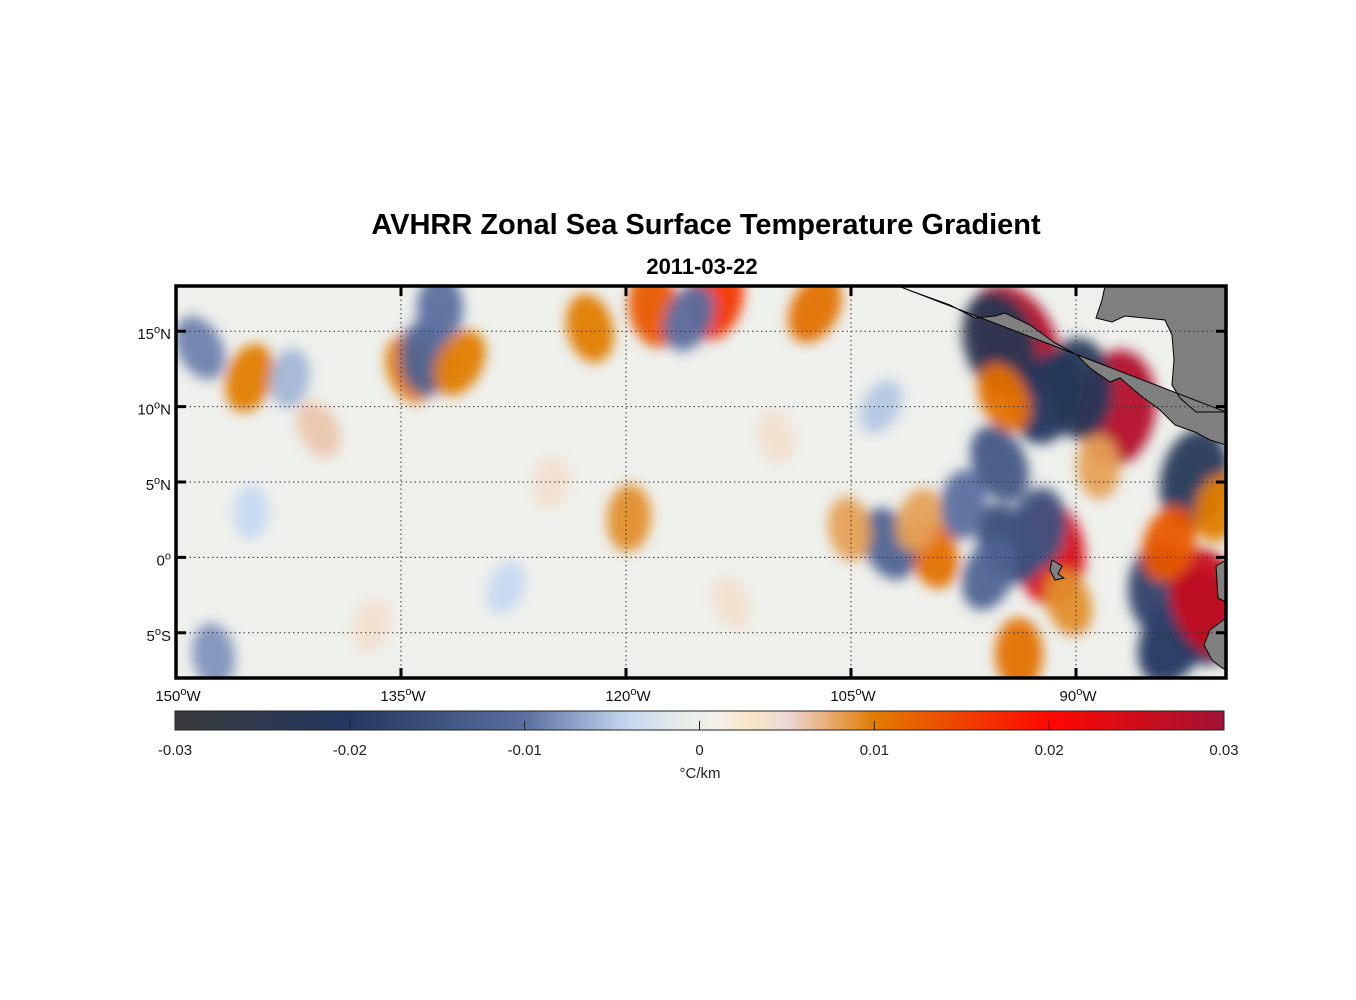 Image resolution: width=1356 pixels, height=1000 pixels. Describe the element at coordinates (1214, 644) in the screenshot. I see `land-south-america-south` at that location.